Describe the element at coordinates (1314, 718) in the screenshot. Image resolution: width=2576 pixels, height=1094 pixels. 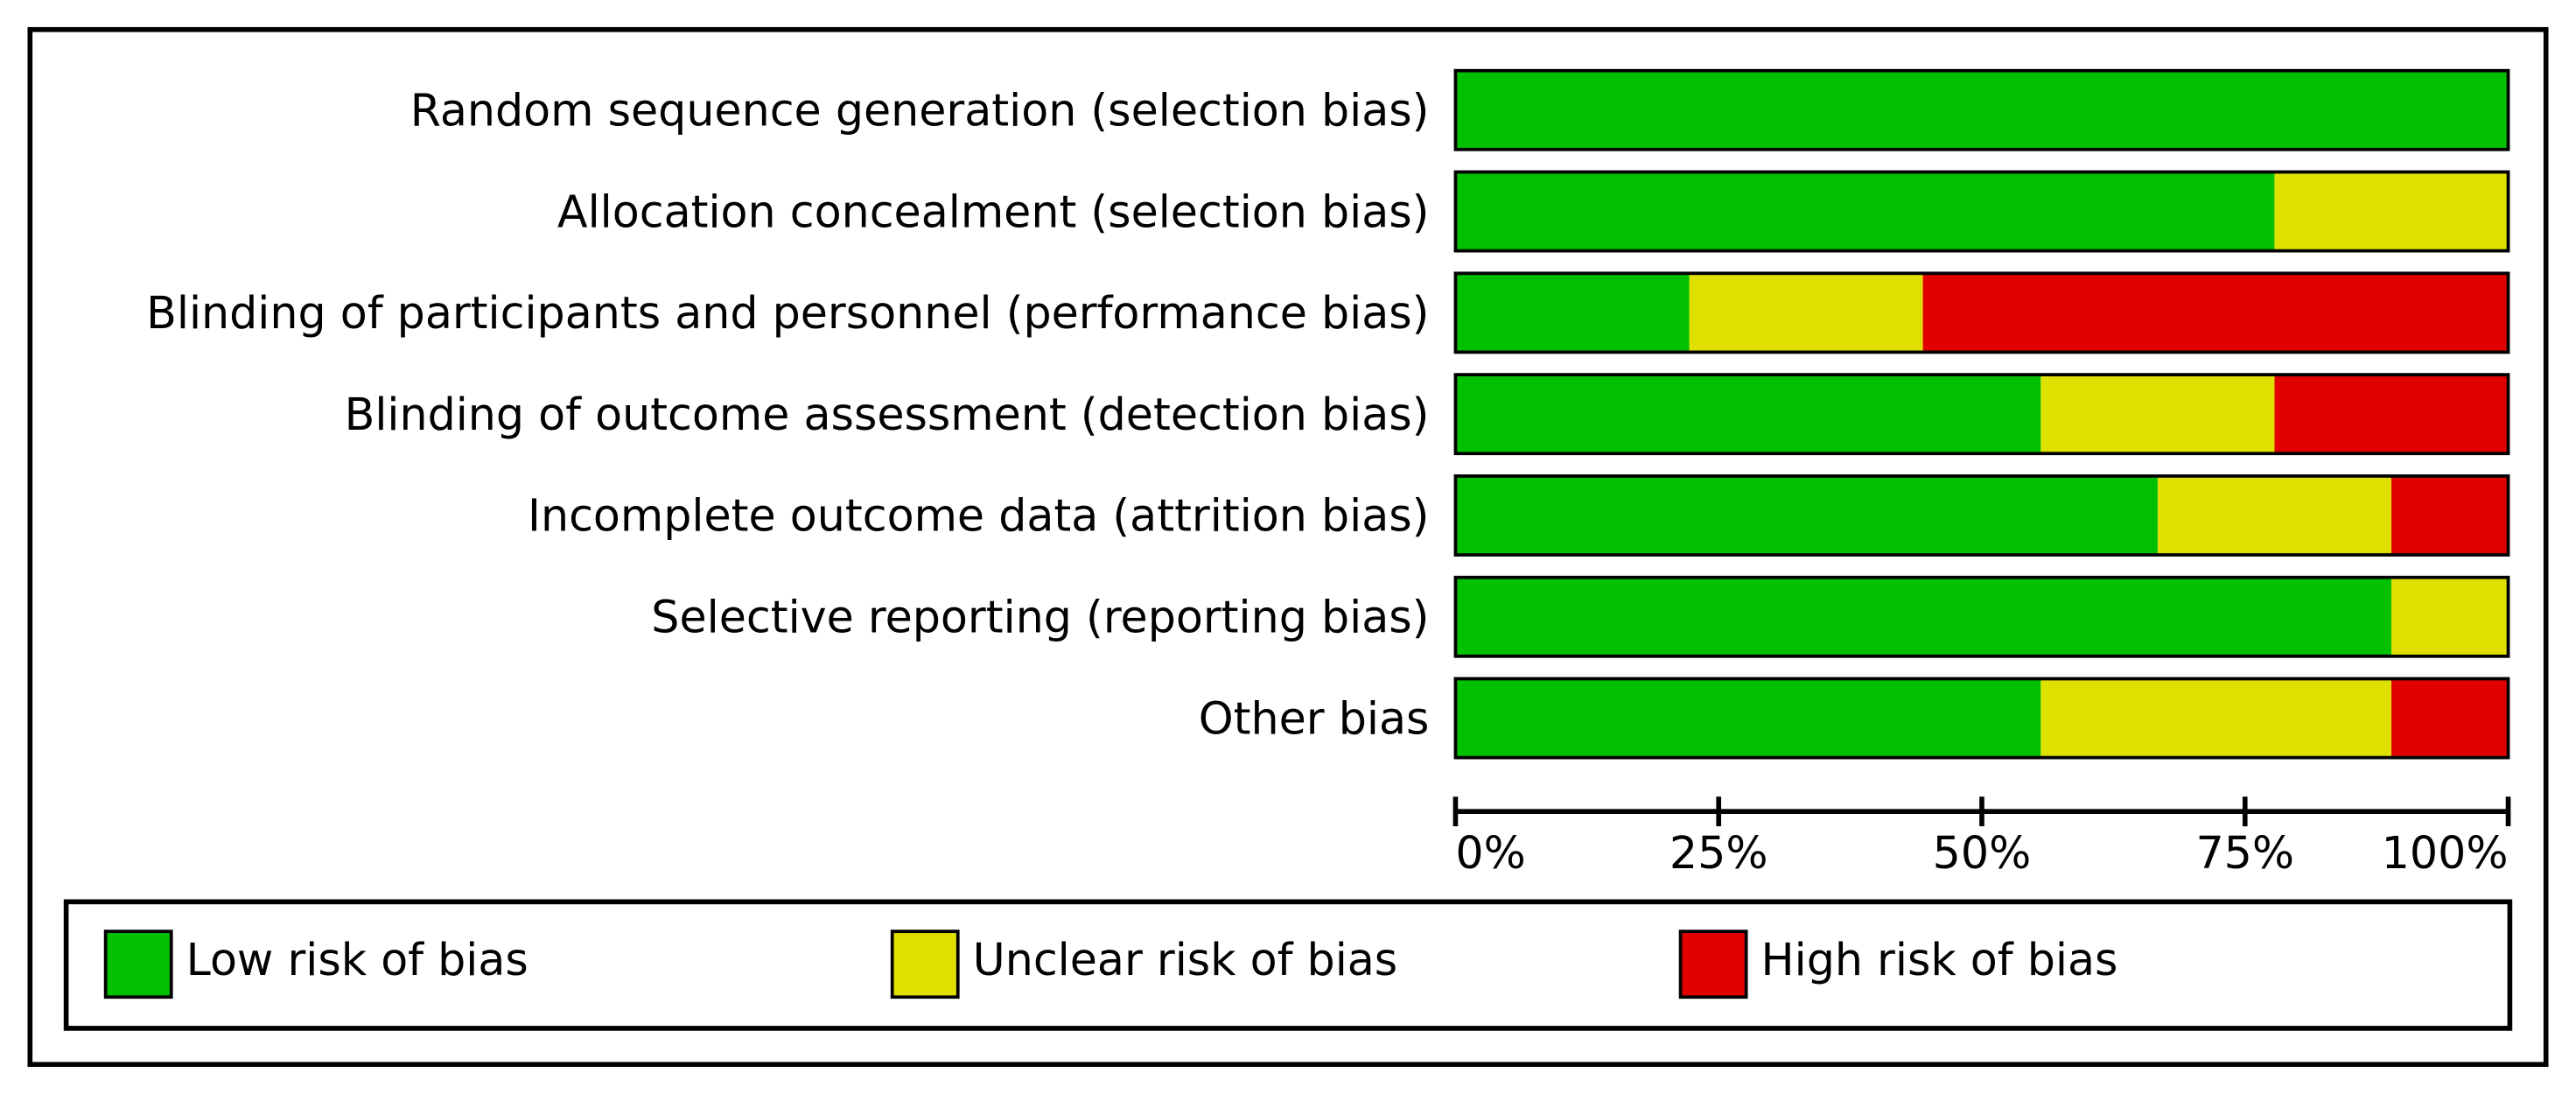
I see `category-label: Other bias` at that location.